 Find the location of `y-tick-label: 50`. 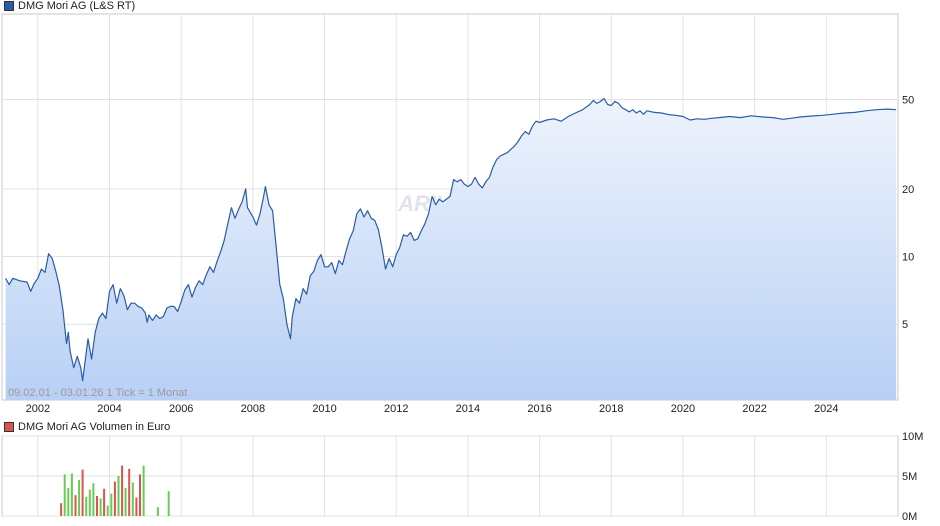

y-tick-label: 50 is located at coordinates (908, 100).